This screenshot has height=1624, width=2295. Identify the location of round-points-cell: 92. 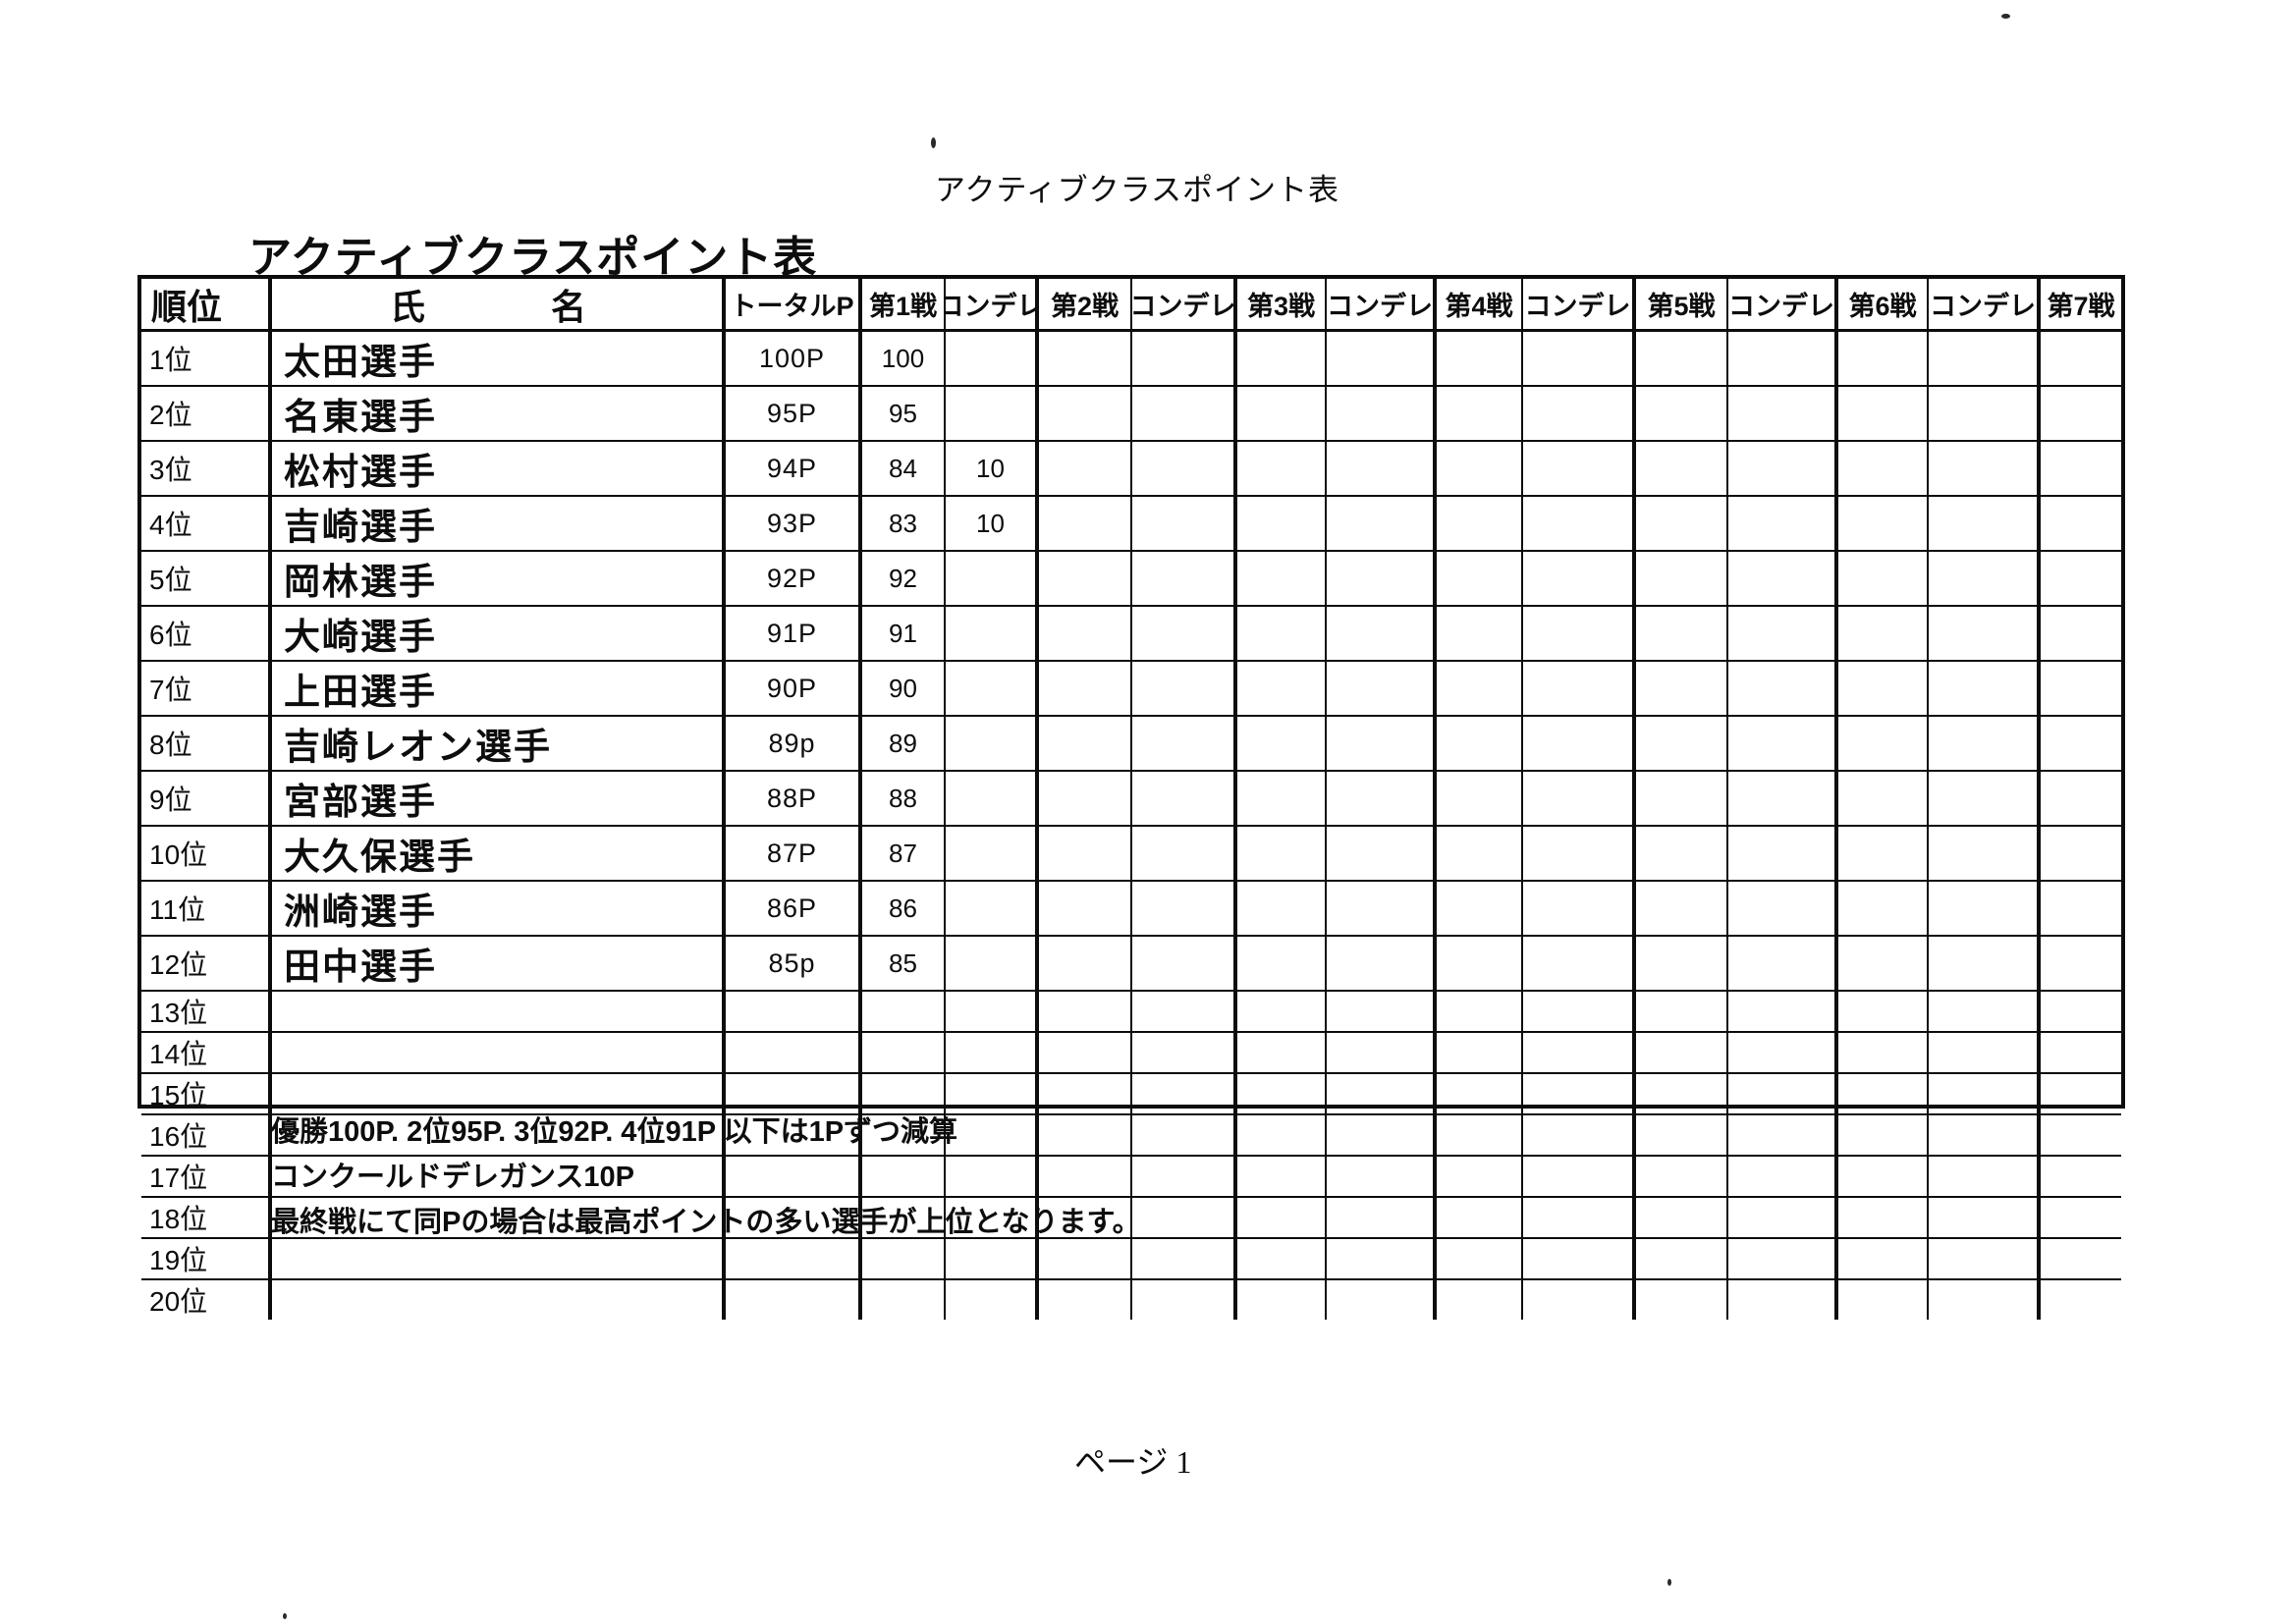
(901, 578).